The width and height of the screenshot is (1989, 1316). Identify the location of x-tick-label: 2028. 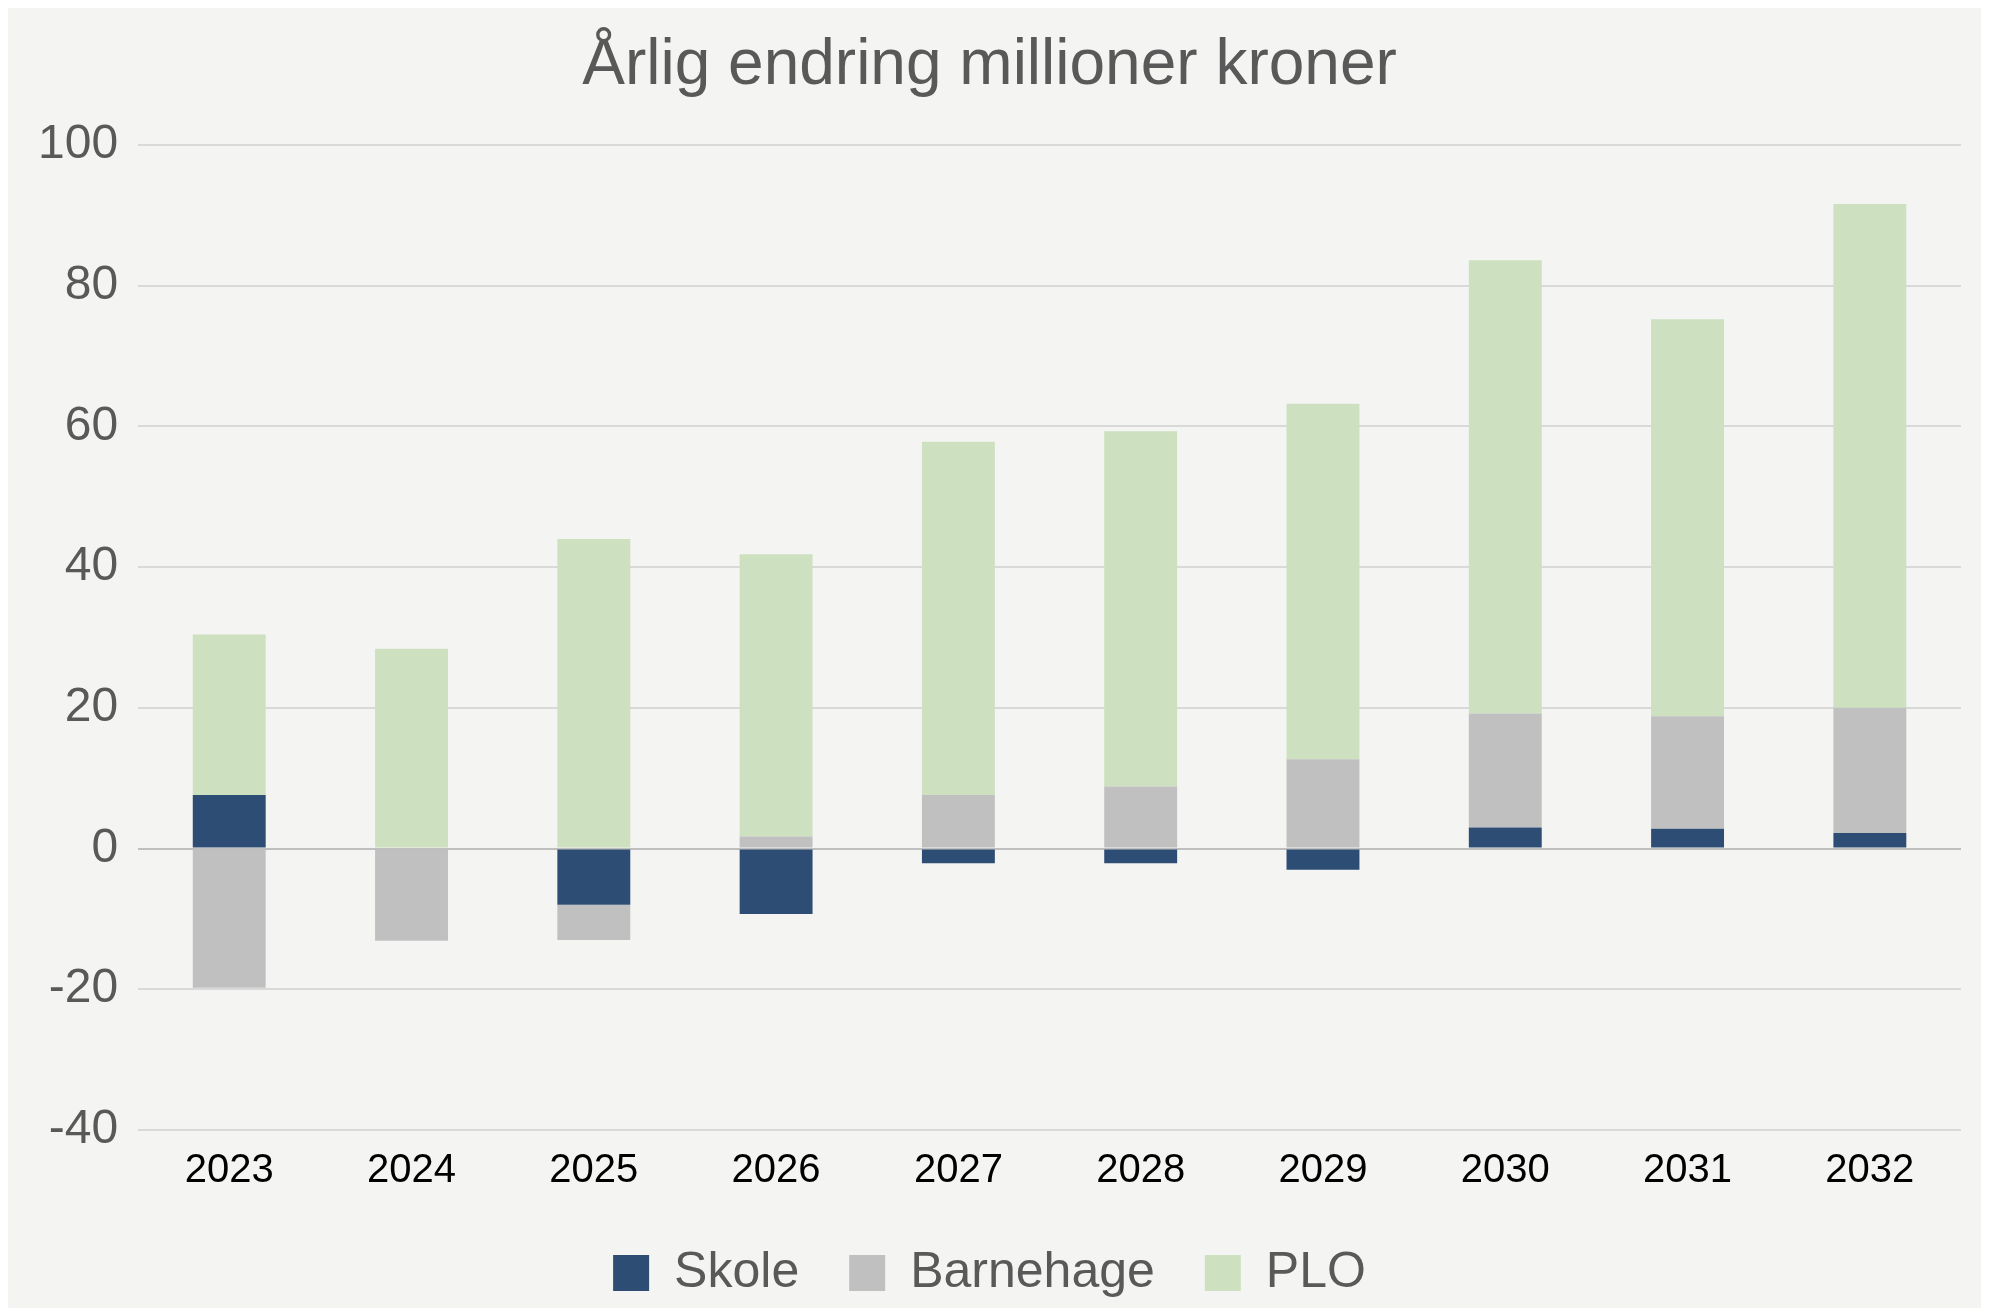
(1141, 1168).